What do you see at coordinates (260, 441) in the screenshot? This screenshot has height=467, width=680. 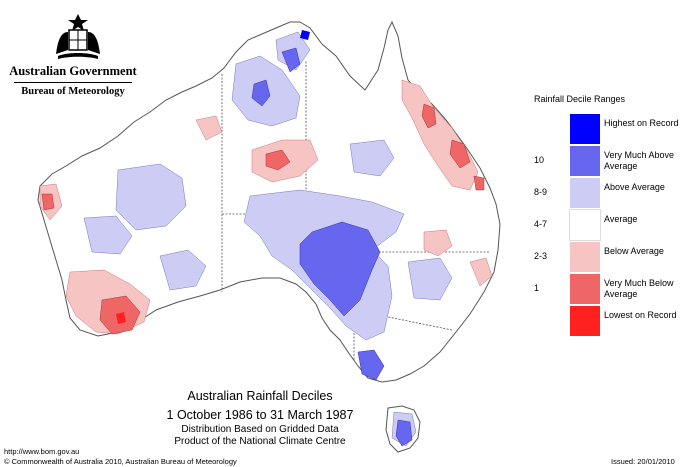 I see `map-product: Product of the National Climate Centre` at bounding box center [260, 441].